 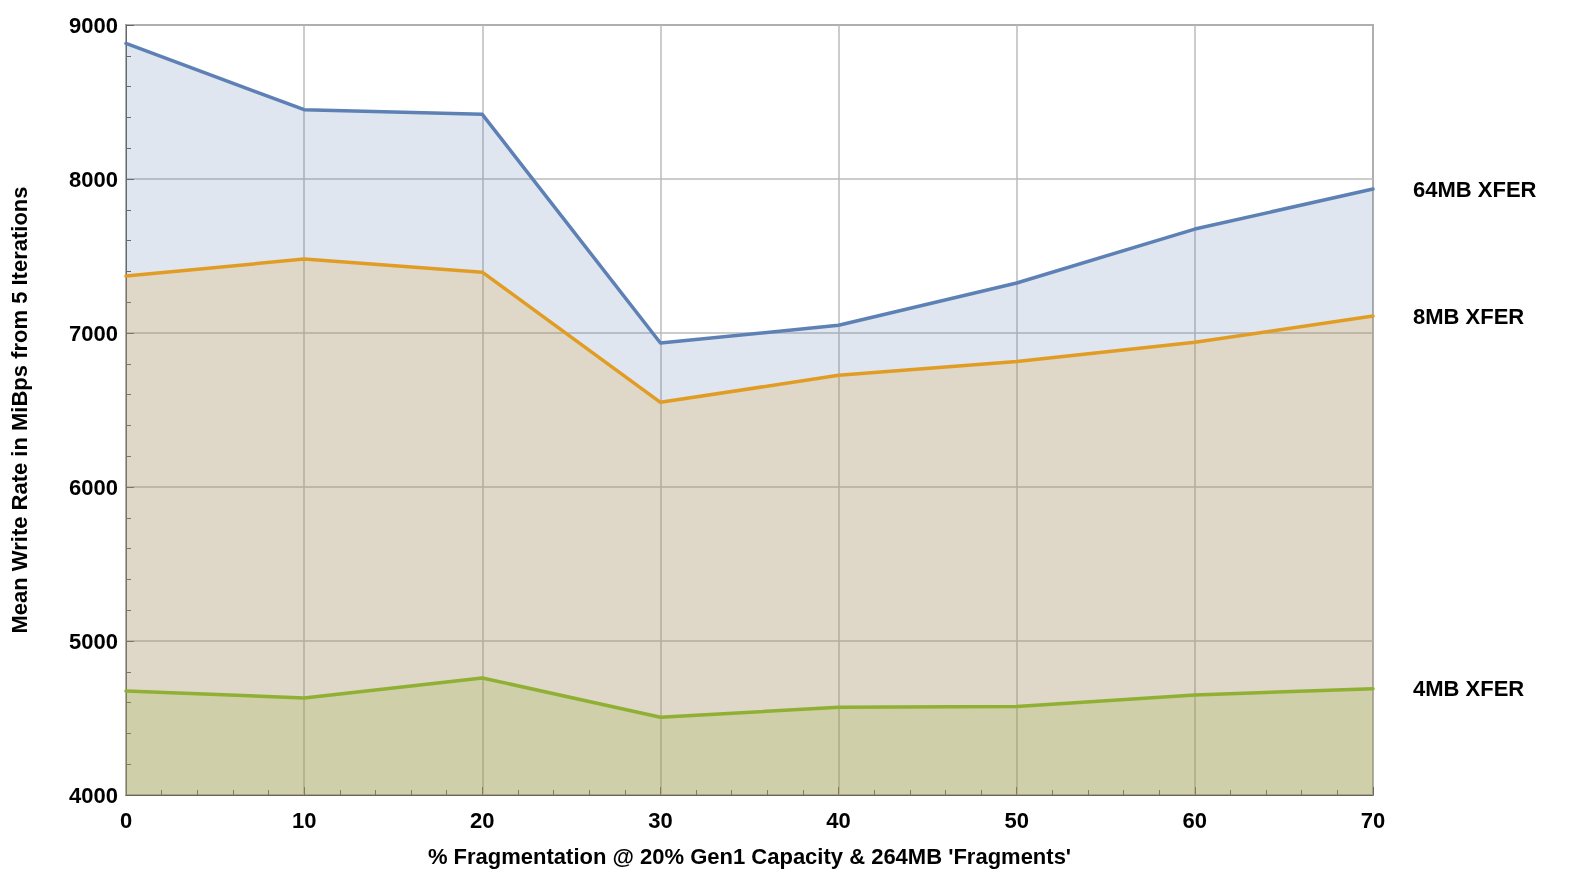 I want to click on x-tick-label: 50, so click(x=1016, y=820).